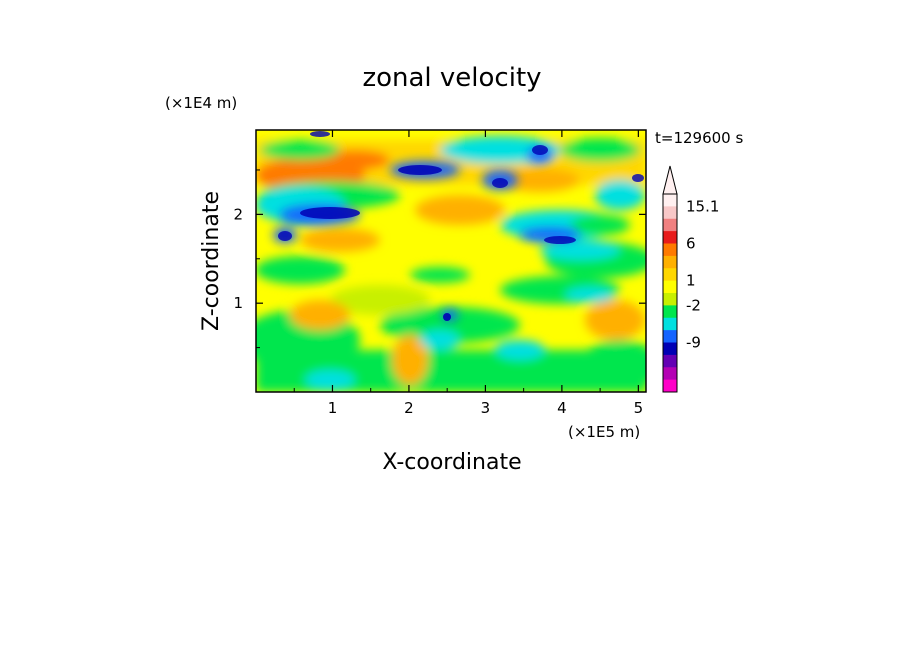 The image size is (904, 654). What do you see at coordinates (451, 78) in the screenshot?
I see `chart-title: zonal velocity` at bounding box center [451, 78].